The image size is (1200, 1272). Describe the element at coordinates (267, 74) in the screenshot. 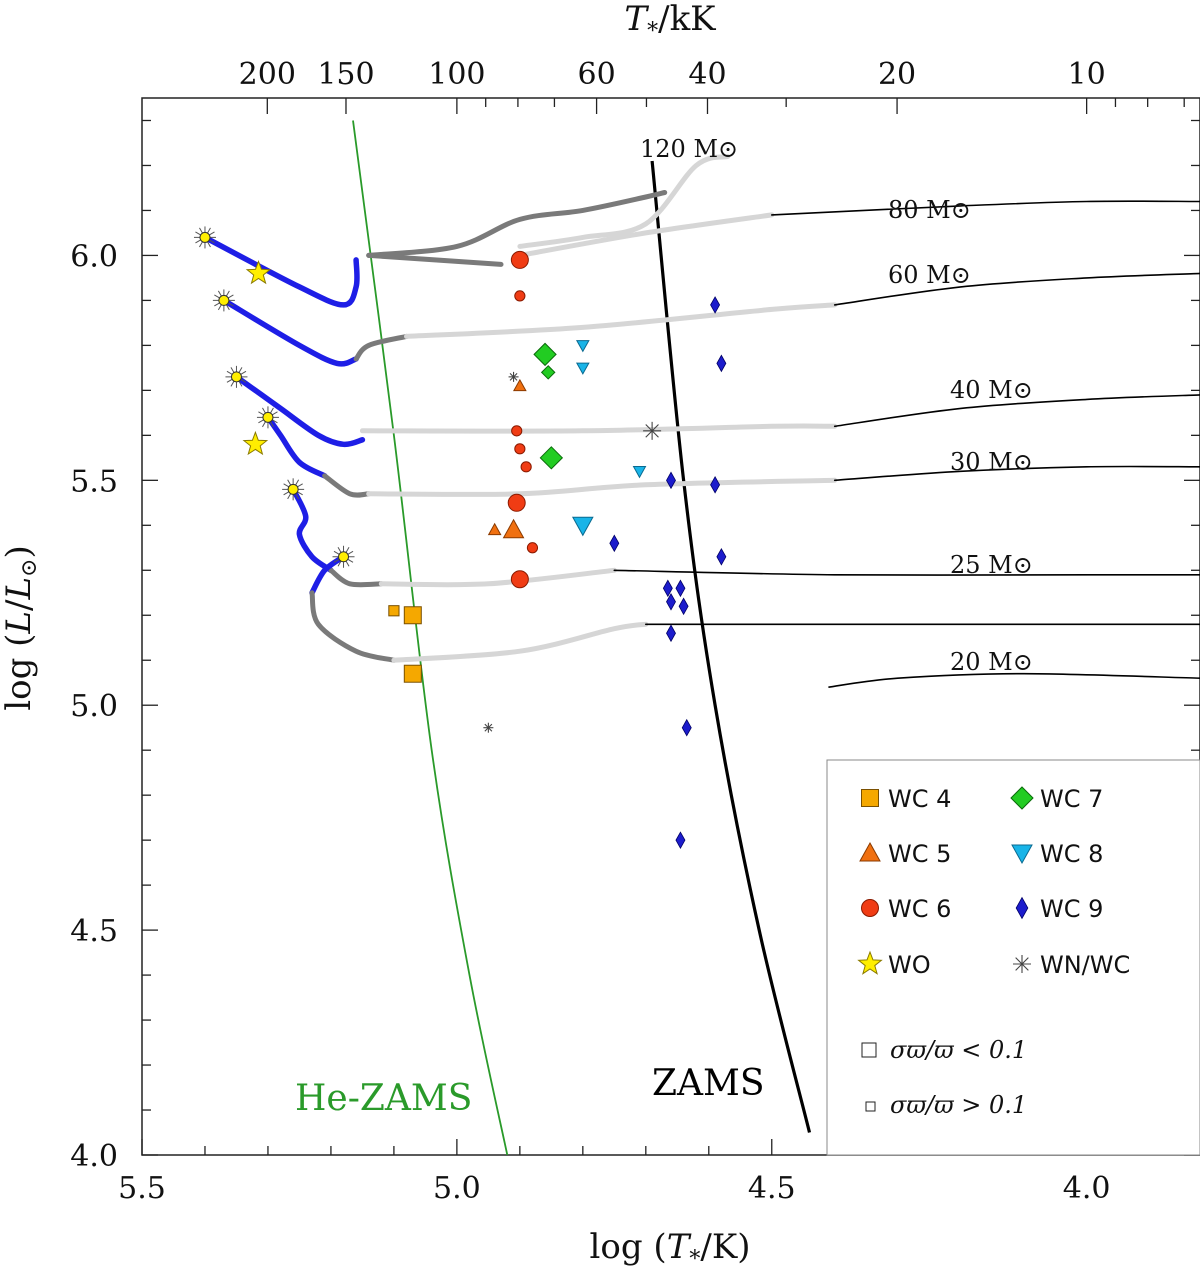

I see `top-tick-label: 200` at that location.